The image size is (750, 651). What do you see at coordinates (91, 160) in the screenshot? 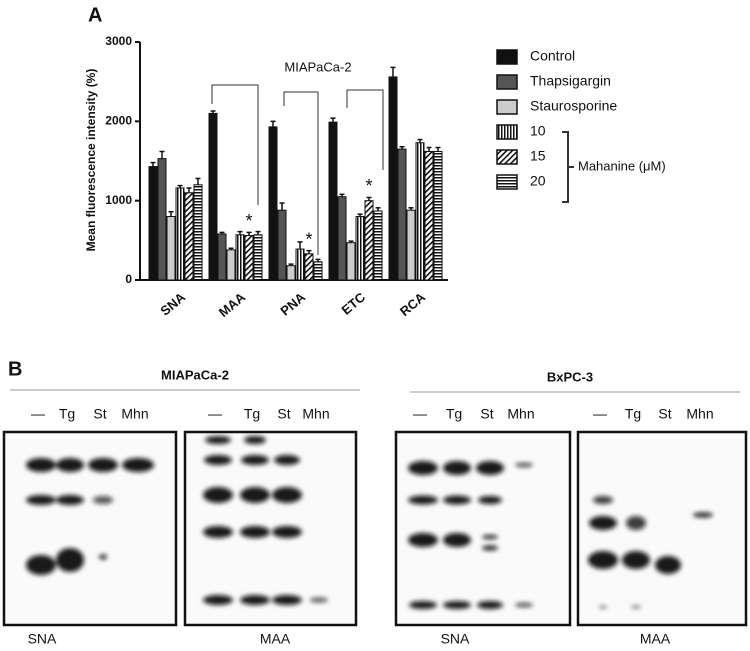
I see `y-axis-label: Mean fluorescence intensity (%)` at bounding box center [91, 160].